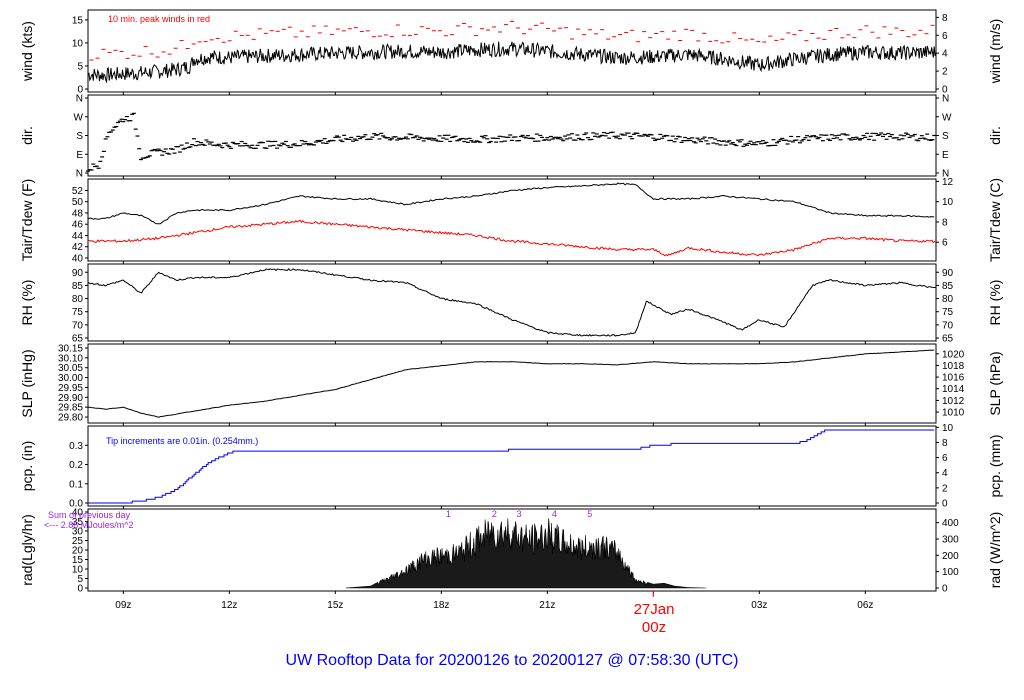  Describe the element at coordinates (27, 51) in the screenshot. I see `y-axis-label-left: wind (kts)` at that location.